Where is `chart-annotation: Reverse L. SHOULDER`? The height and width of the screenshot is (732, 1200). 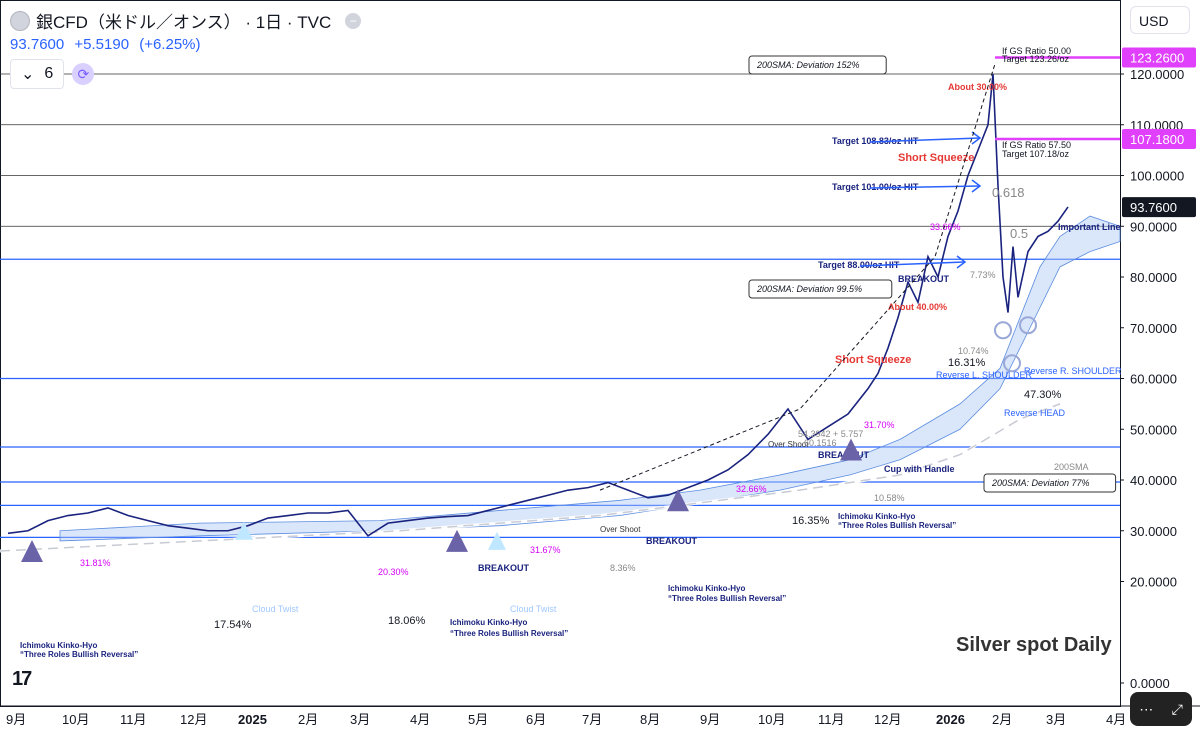
chart-annotation: Reverse L. SHOULDER is located at coordinates (984, 375).